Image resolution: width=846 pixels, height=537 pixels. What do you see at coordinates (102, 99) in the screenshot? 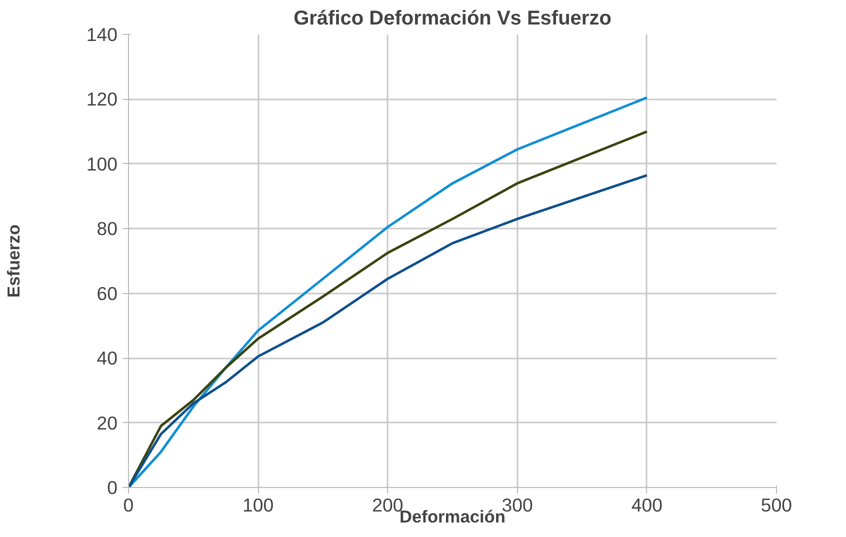
I see `y-tick-label: 120` at bounding box center [102, 99].